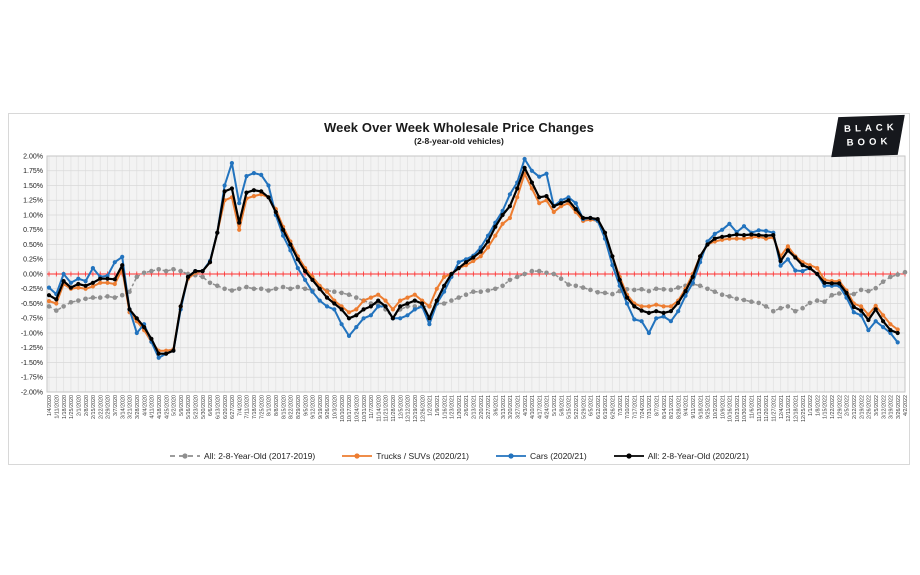  Describe the element at coordinates (489, 407) in the screenshot. I see `x-axis-tick-label: 2/27/2021` at that location.